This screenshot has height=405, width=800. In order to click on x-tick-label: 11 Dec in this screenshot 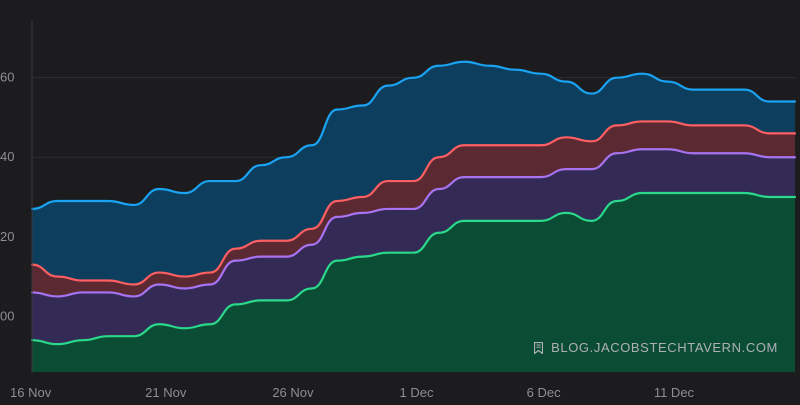, I will do `click(674, 392)`.